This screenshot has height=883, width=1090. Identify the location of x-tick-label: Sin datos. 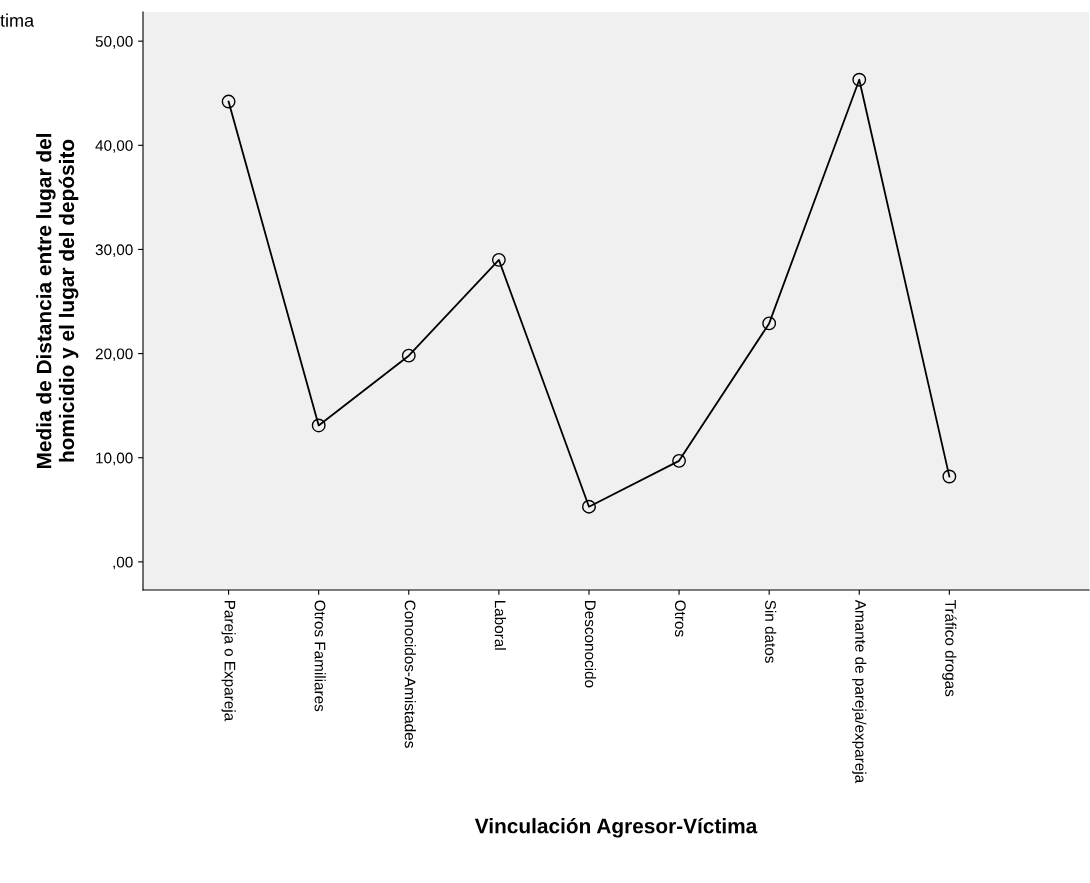
(771, 631).